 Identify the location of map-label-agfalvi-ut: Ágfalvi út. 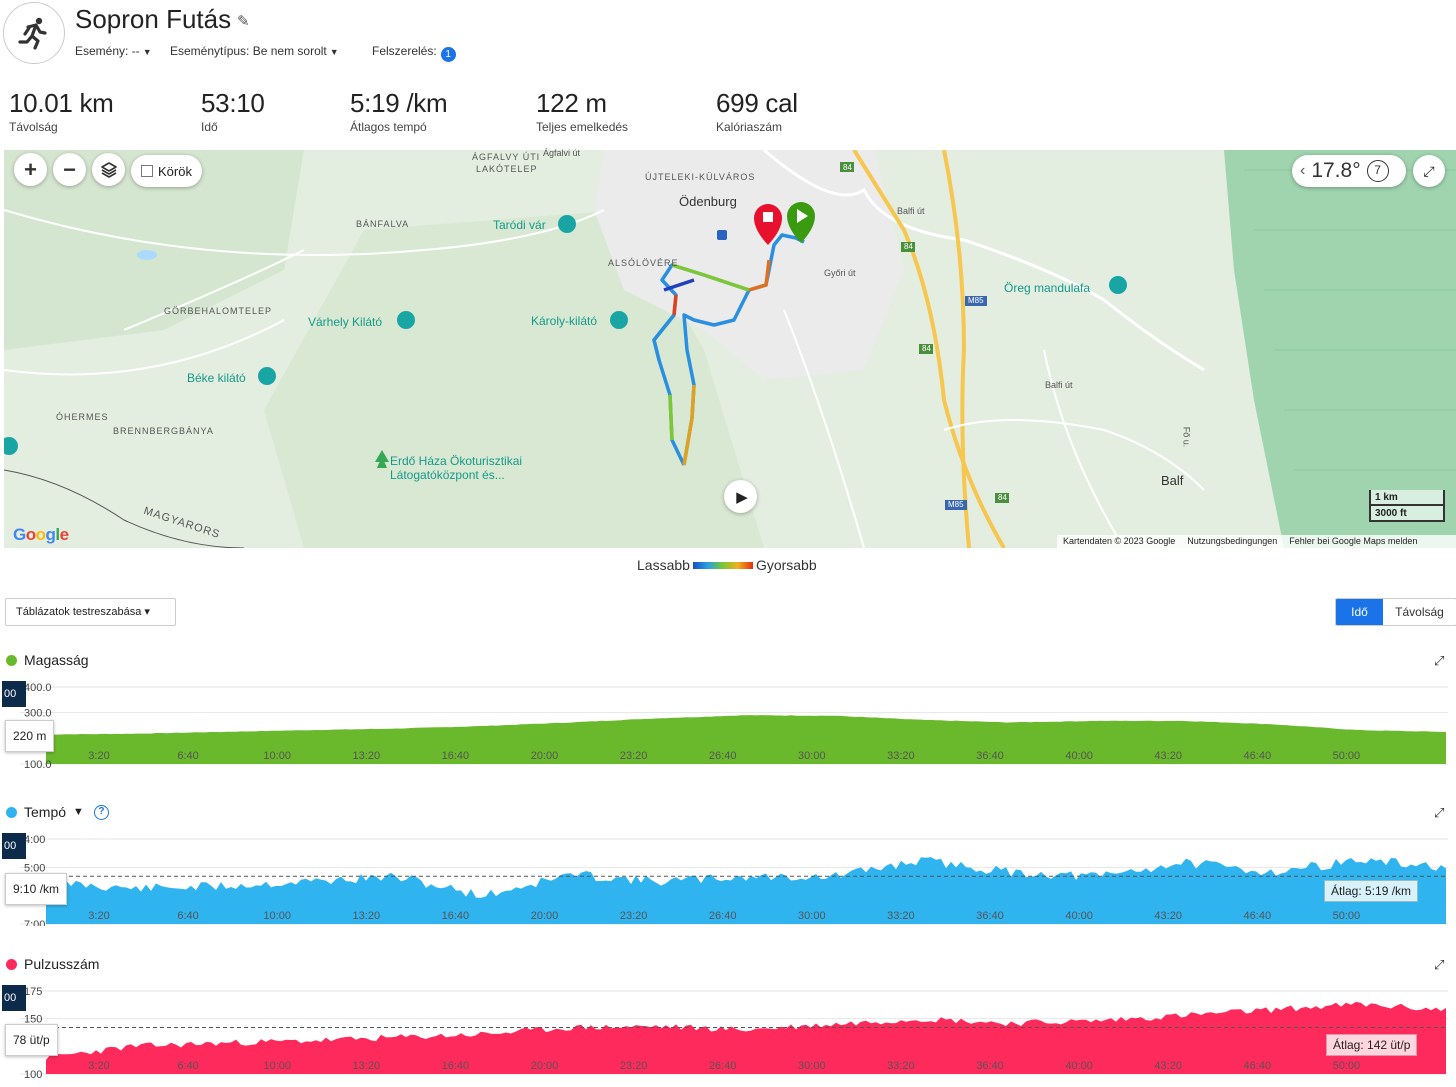
(562, 153).